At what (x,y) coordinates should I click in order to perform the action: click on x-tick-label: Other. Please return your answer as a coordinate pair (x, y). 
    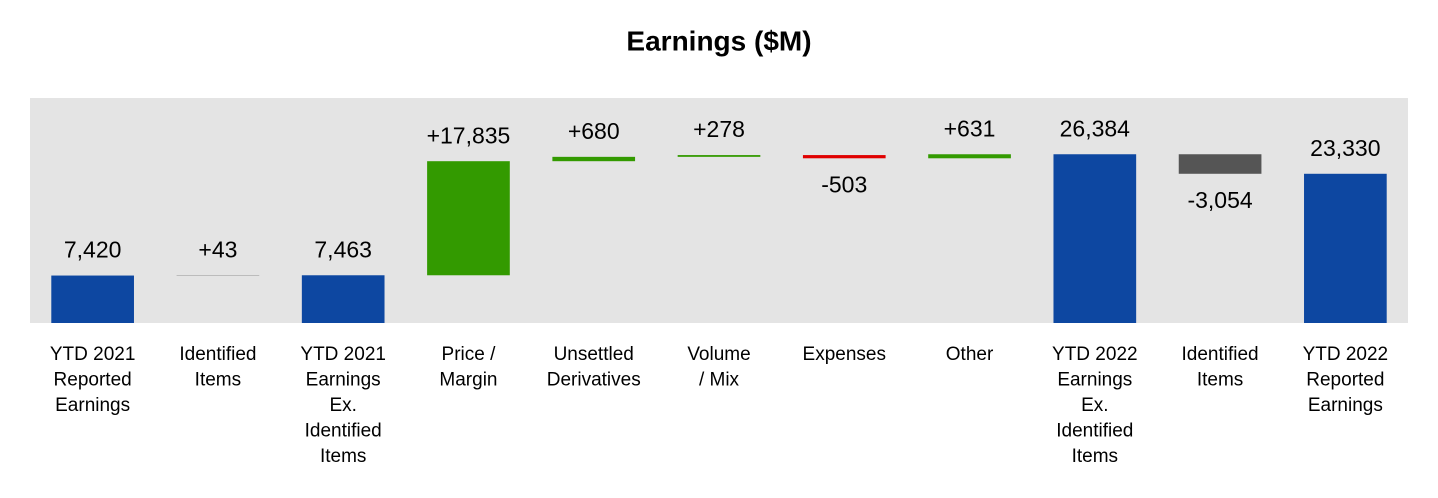
    Looking at the image, I should click on (970, 354).